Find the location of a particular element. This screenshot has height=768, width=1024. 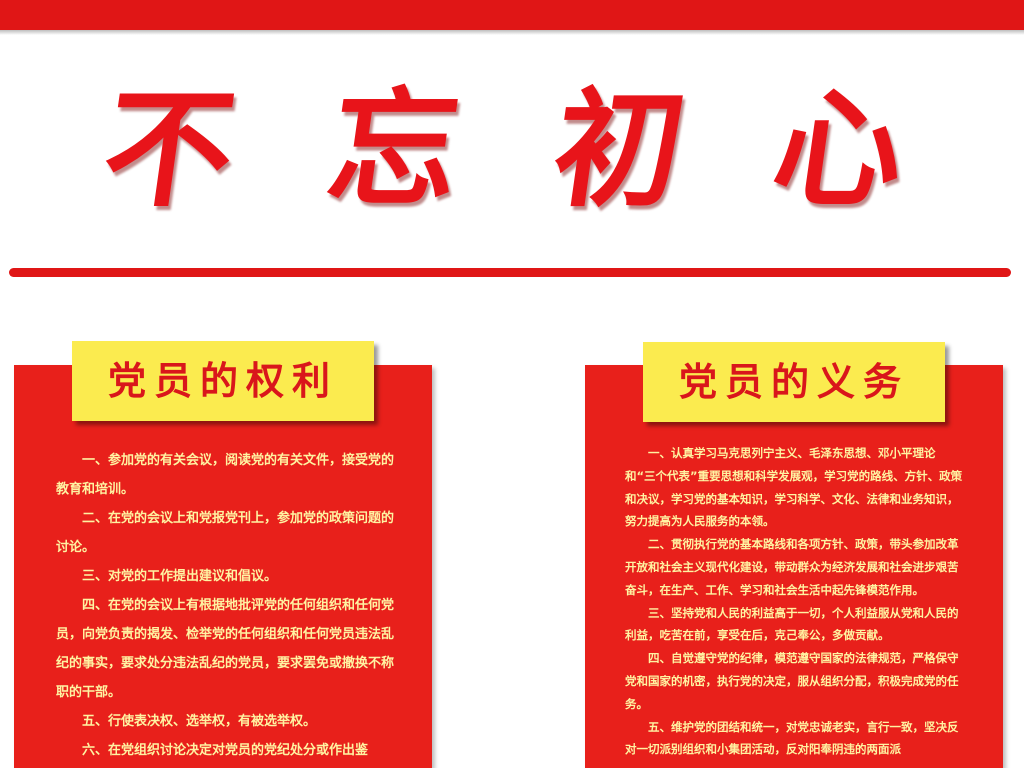

rights-paragraph: 六、在党组织讨论决定对党员的党纪处分或作出鉴 is located at coordinates (225, 750).